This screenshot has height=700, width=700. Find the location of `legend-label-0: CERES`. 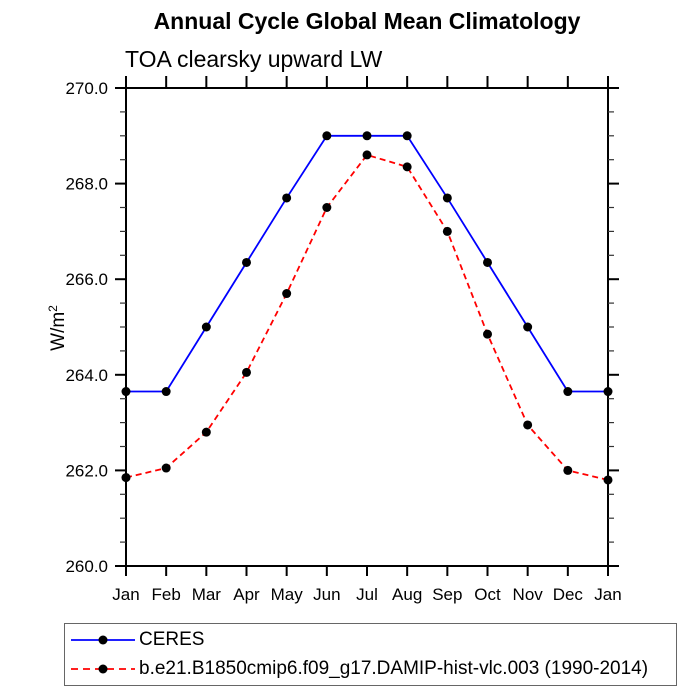

legend-label-0: CERES is located at coordinates (172, 639).